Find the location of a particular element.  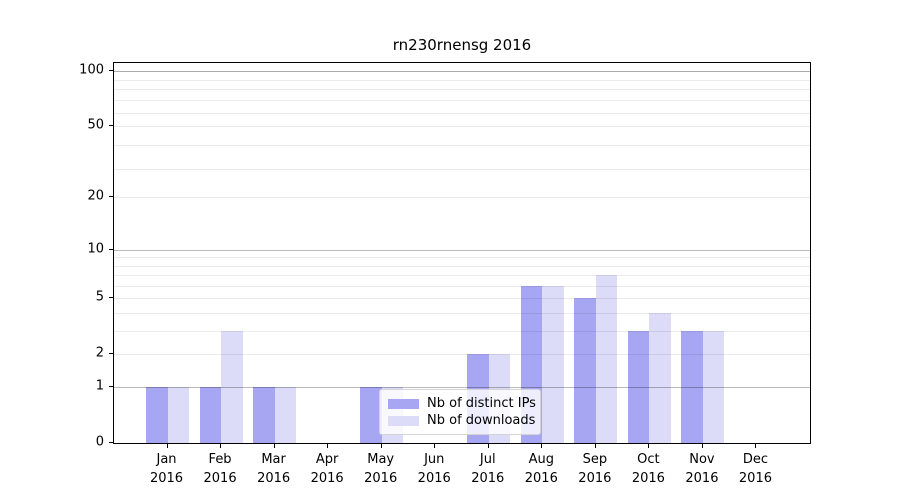

bar-downloads-oct is located at coordinates (660, 378).